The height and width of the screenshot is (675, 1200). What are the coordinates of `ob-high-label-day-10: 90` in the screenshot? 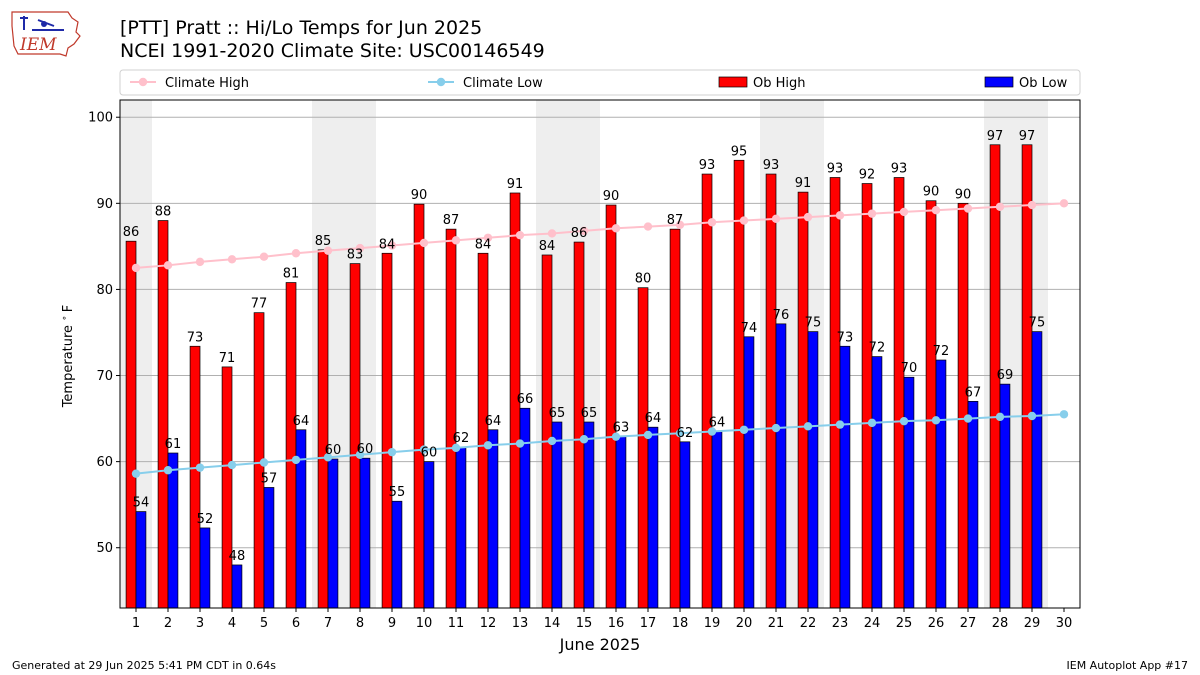 It's located at (419, 195).